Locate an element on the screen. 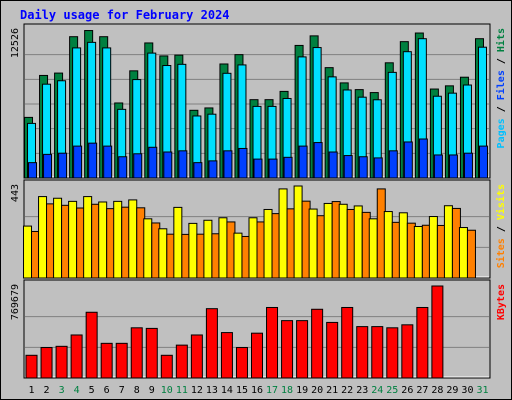 This screenshot has height=400, width=512. panel-hits-files-pages-legend: Pages / Files / Hits is located at coordinates (501, 88).